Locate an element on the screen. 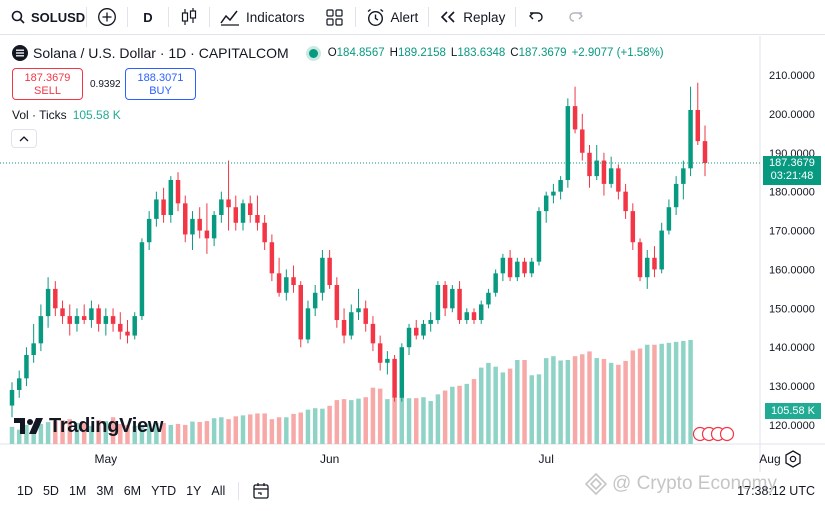 Image resolution: width=825 pixels, height=511 pixels. alert-button: Alert is located at coordinates (392, 17).